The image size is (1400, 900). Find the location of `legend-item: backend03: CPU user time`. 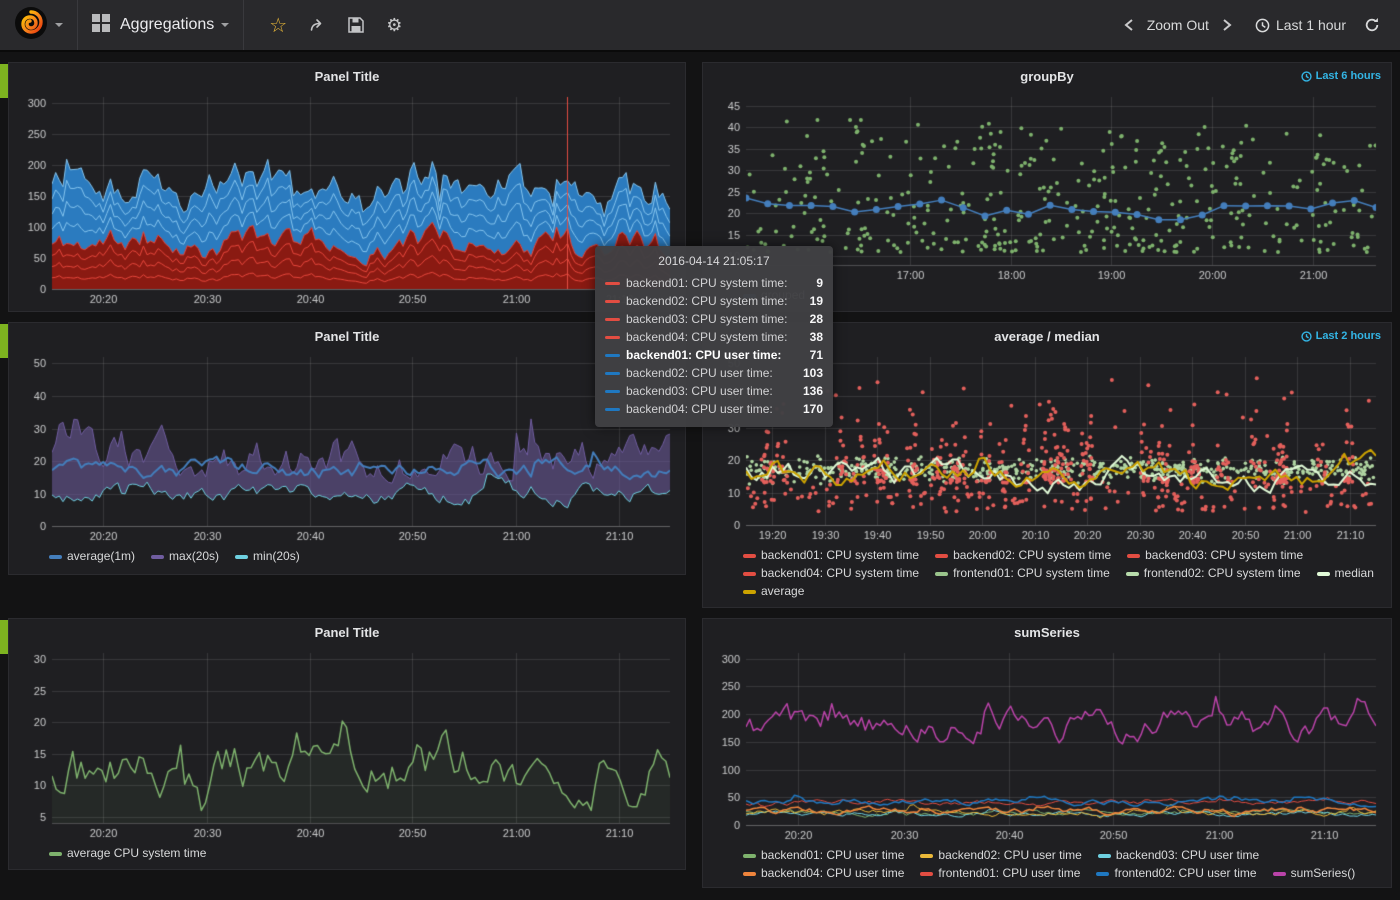

legend-item: backend03: CPU user time is located at coordinates (1178, 855).